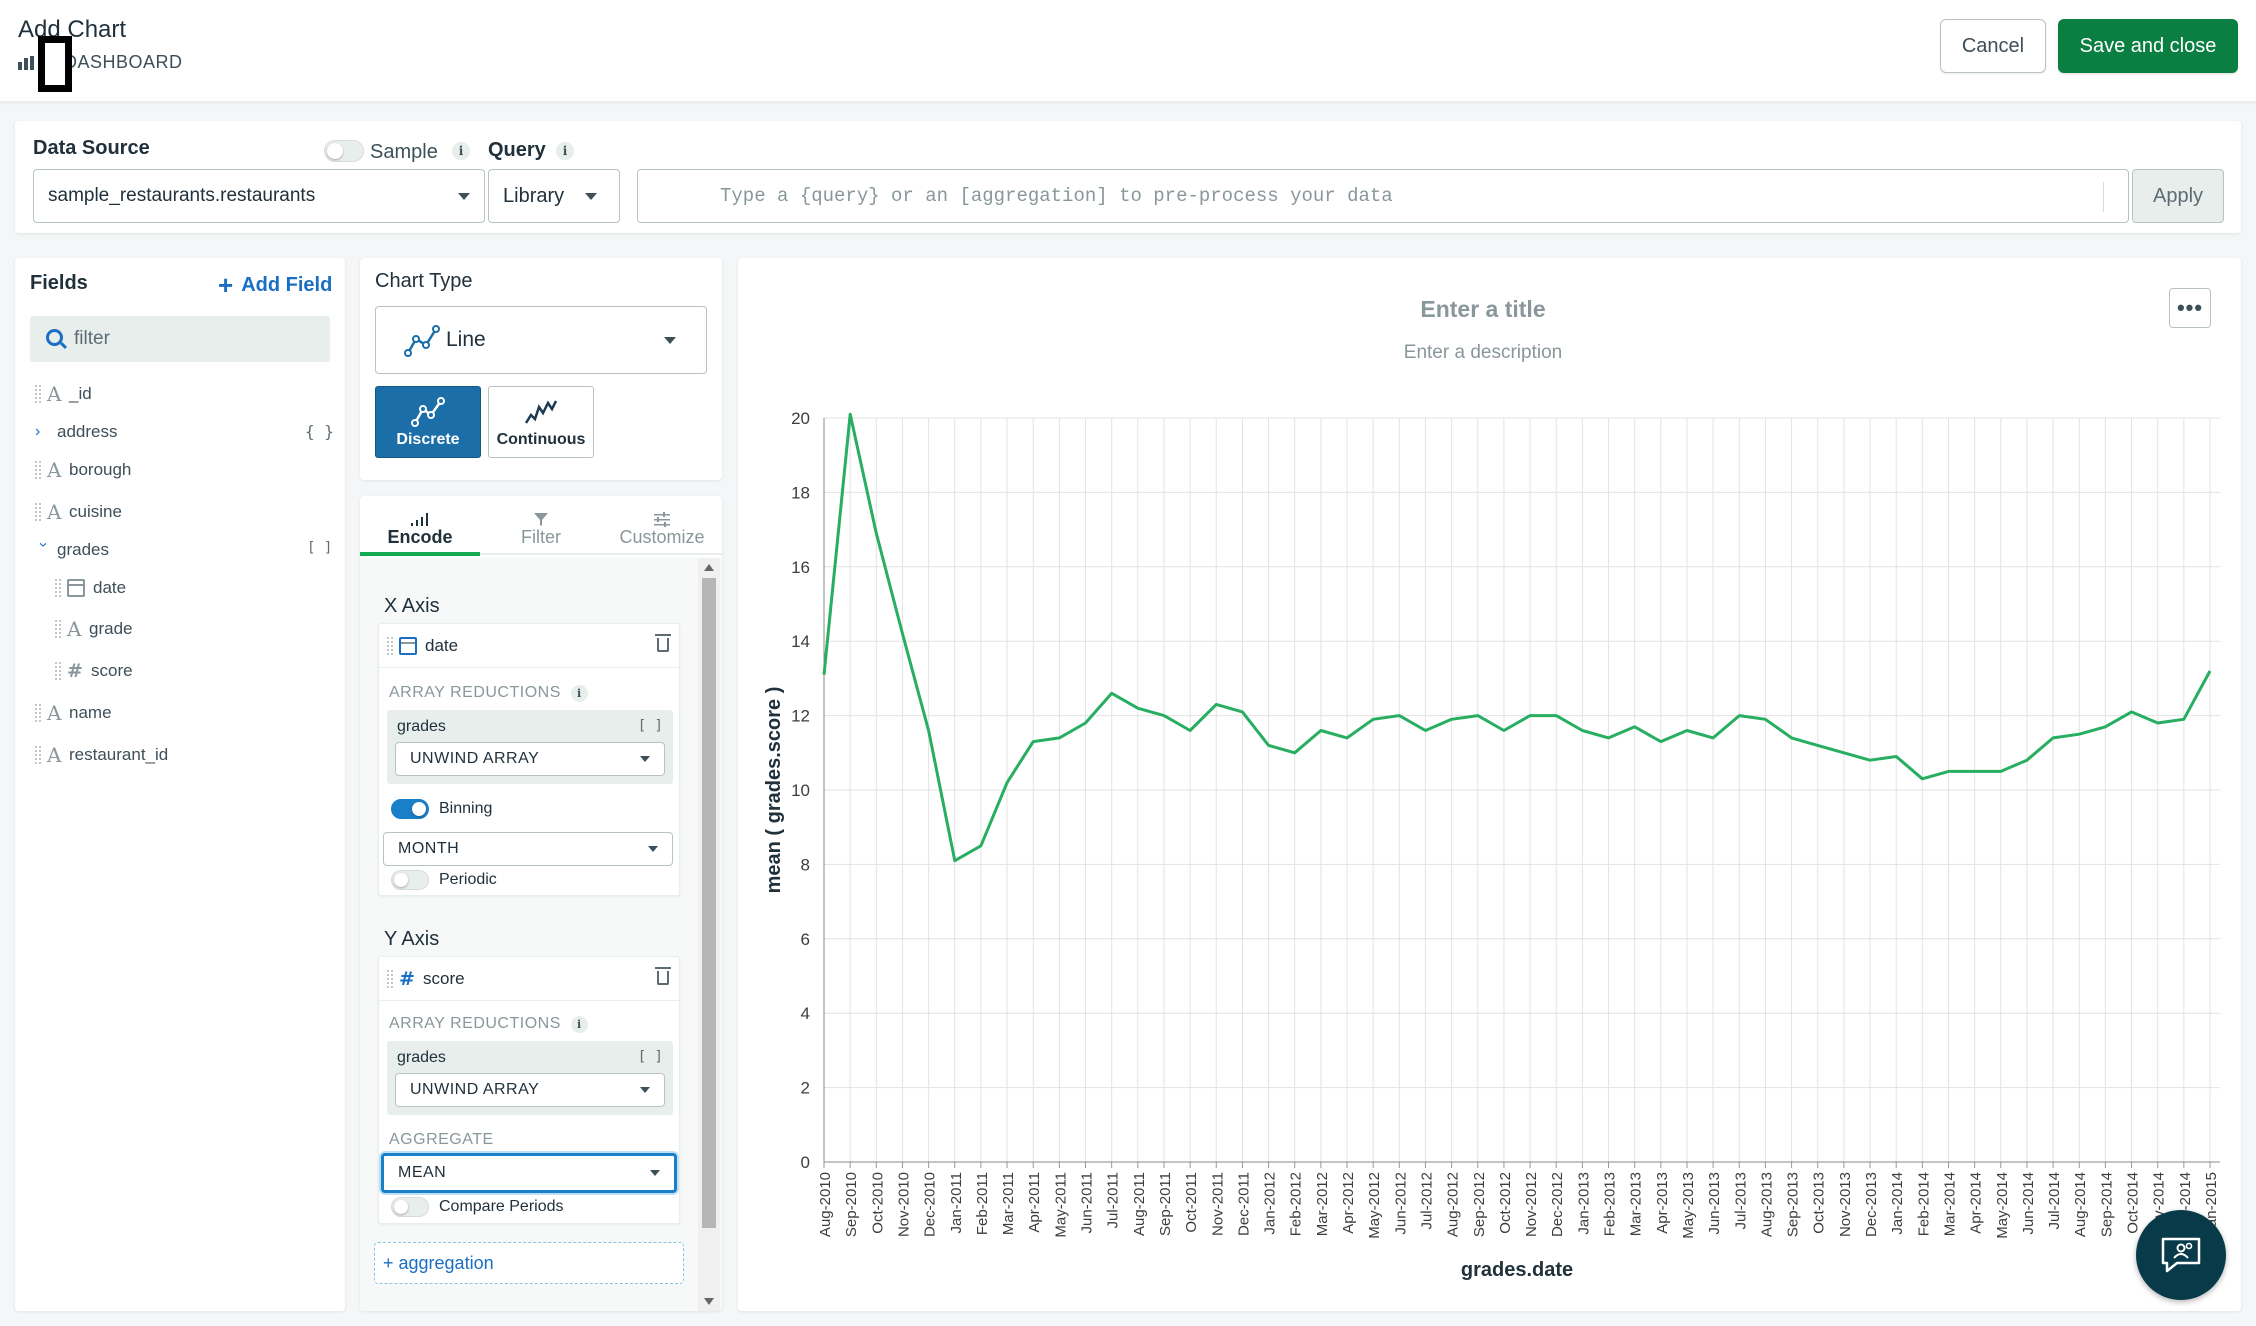 The image size is (2256, 1326). Describe the element at coordinates (534, 195) in the screenshot. I see `query-mode-value: Library` at that location.